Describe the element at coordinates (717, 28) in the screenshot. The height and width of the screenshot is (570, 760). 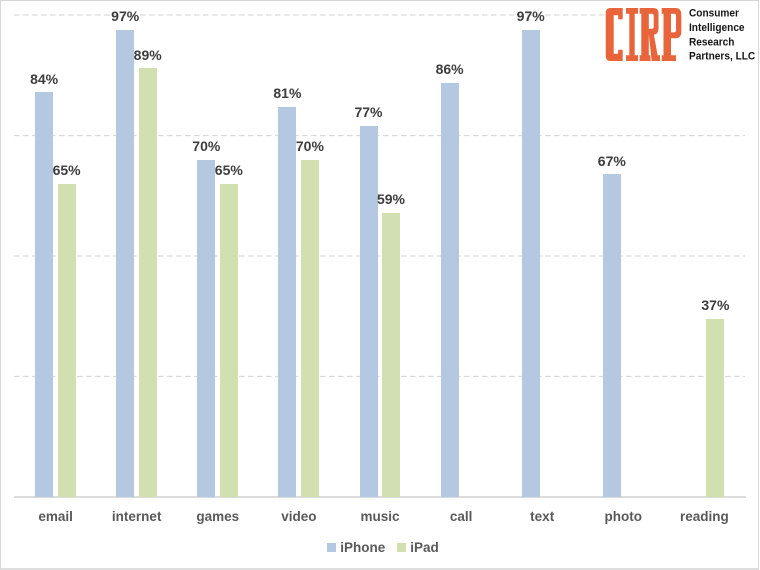
I see `svg-text: Intelligence` at that location.